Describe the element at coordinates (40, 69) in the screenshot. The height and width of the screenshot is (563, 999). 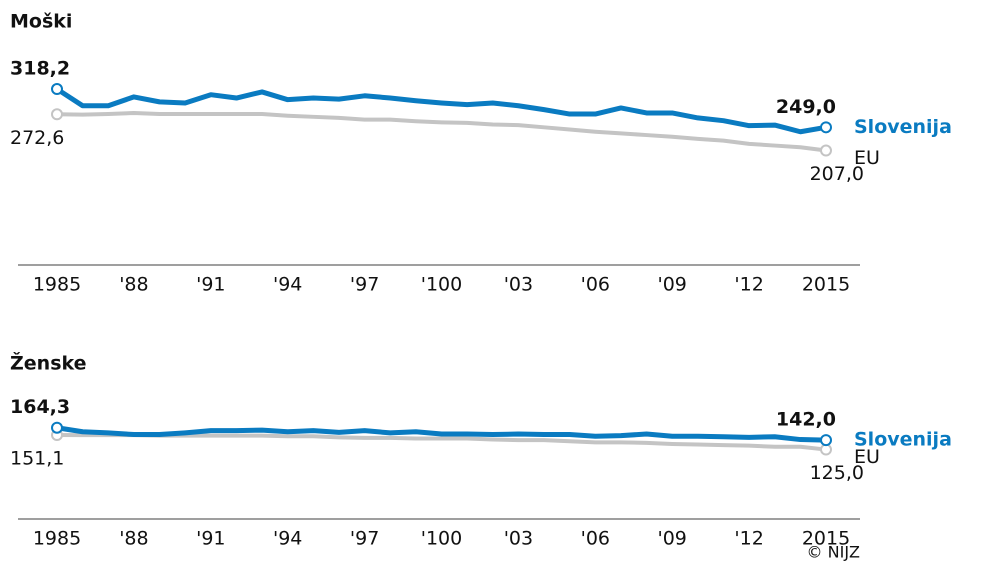
I see `value-label: 318,2` at that location.